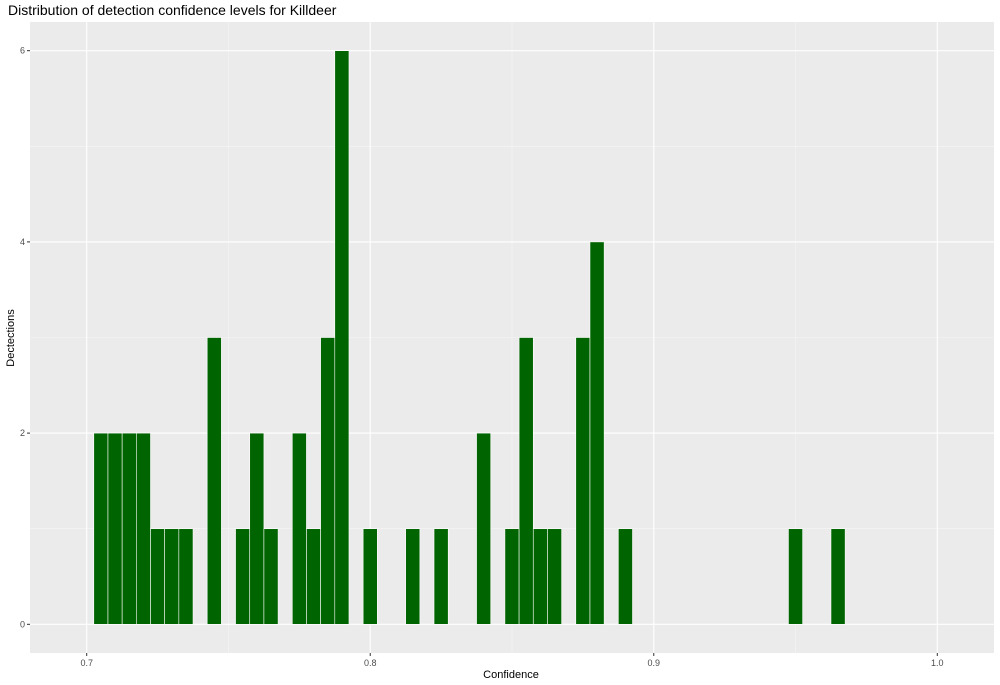  I want to click on x-tick-label: 1.0, so click(937, 663).